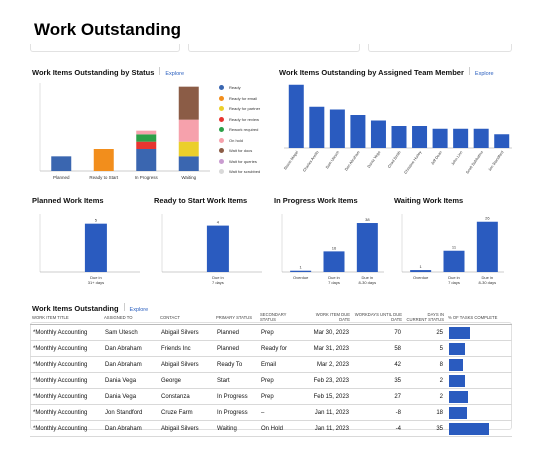  Describe the element at coordinates (327, 317) in the screenshot. I see `column-header: Work Item Due Date` at that location.